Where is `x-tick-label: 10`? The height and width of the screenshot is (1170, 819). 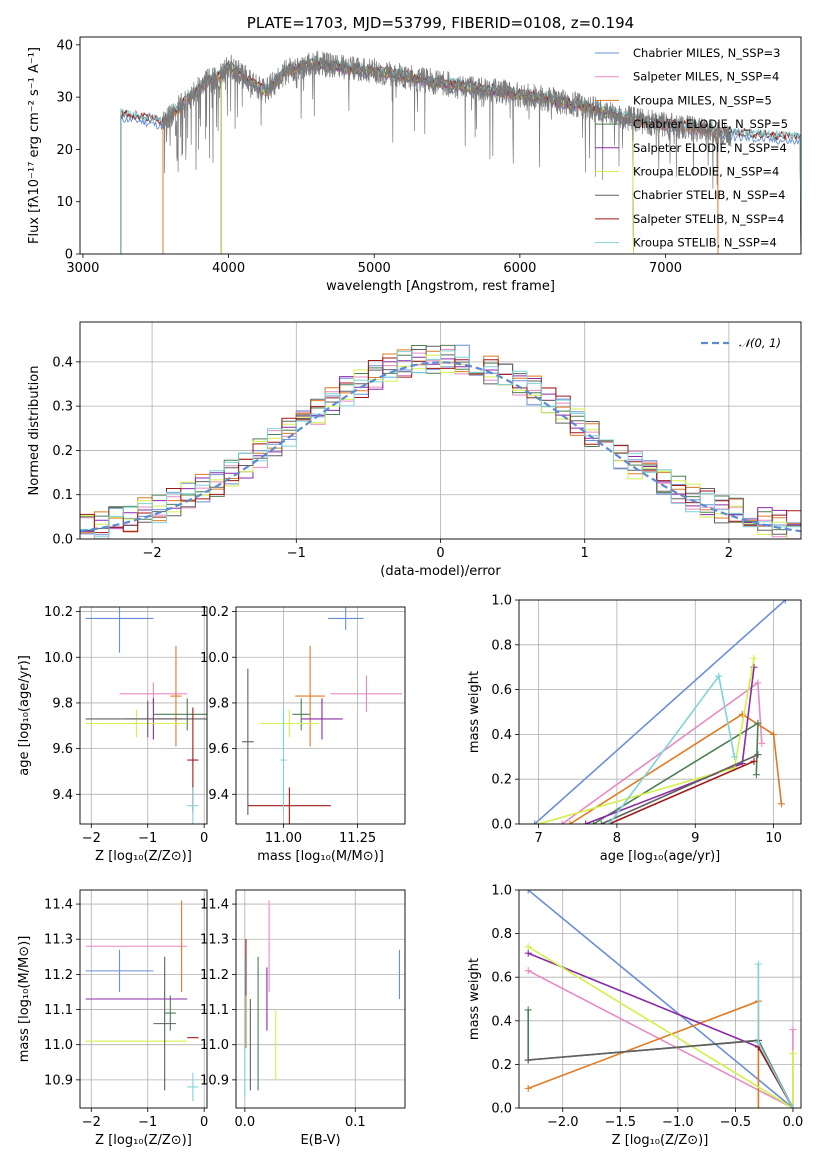
x-tick-label: 10 is located at coordinates (773, 838).